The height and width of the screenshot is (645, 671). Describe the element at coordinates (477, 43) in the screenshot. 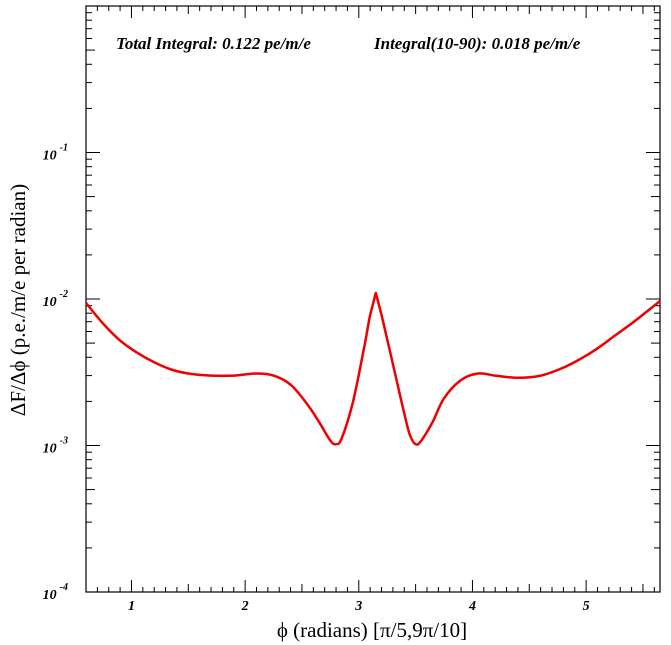

I see `integral-10-90-annotation: Integral(10-90): 0.018 pe/m/e` at that location.